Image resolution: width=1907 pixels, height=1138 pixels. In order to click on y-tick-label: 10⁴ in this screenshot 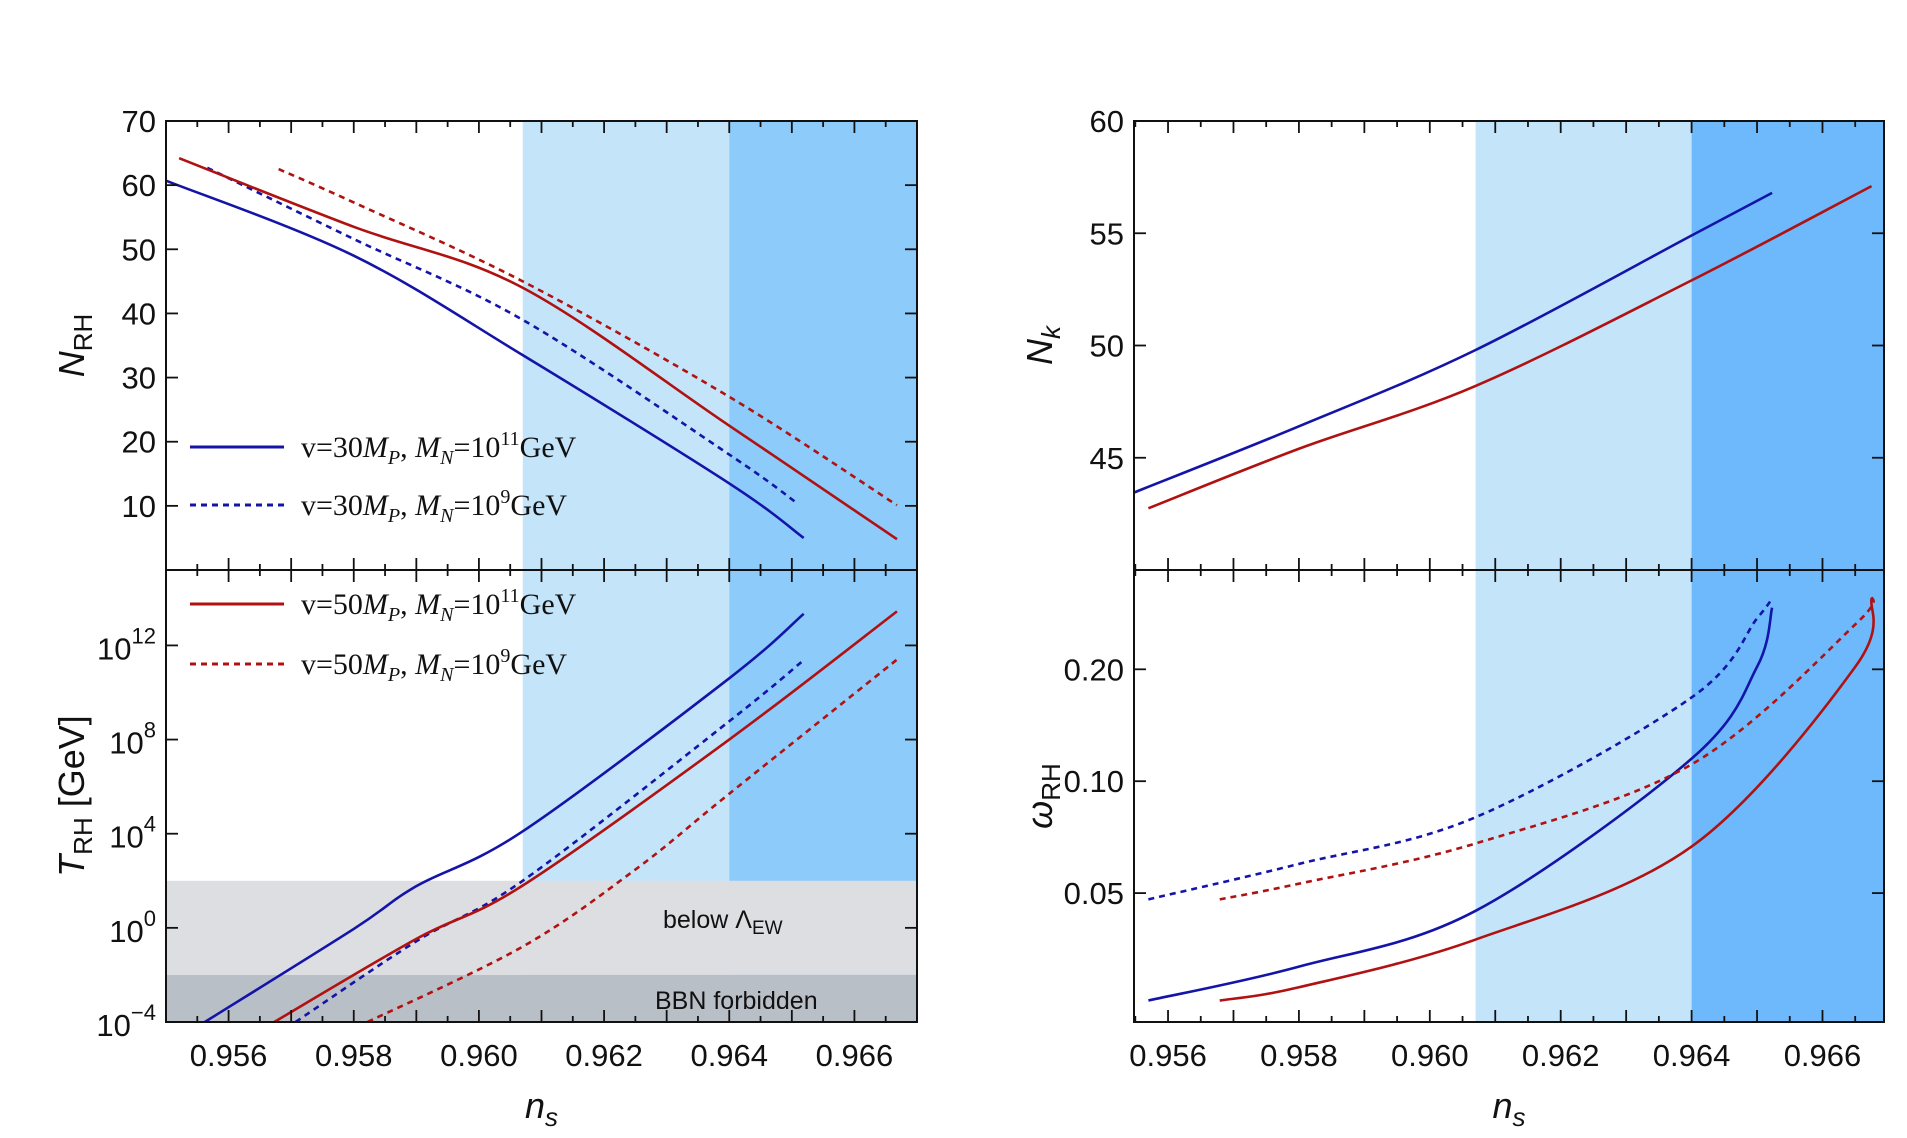, I will do `click(132, 833)`.